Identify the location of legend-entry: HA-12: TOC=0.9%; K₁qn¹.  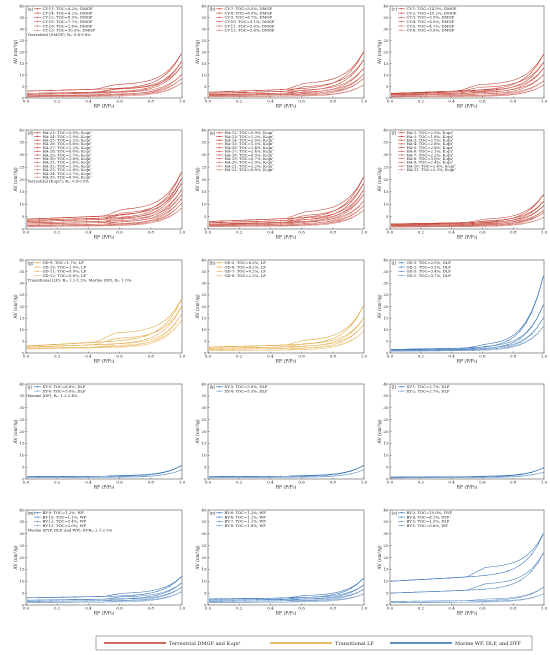
(250, 132).